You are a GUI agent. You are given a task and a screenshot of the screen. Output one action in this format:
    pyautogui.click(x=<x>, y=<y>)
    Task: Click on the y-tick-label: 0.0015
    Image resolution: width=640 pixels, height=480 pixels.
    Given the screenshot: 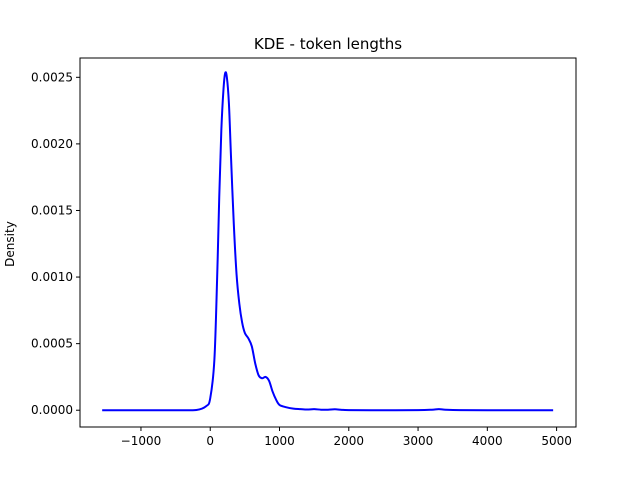 What is the action you would take?
    pyautogui.click(x=52, y=210)
    